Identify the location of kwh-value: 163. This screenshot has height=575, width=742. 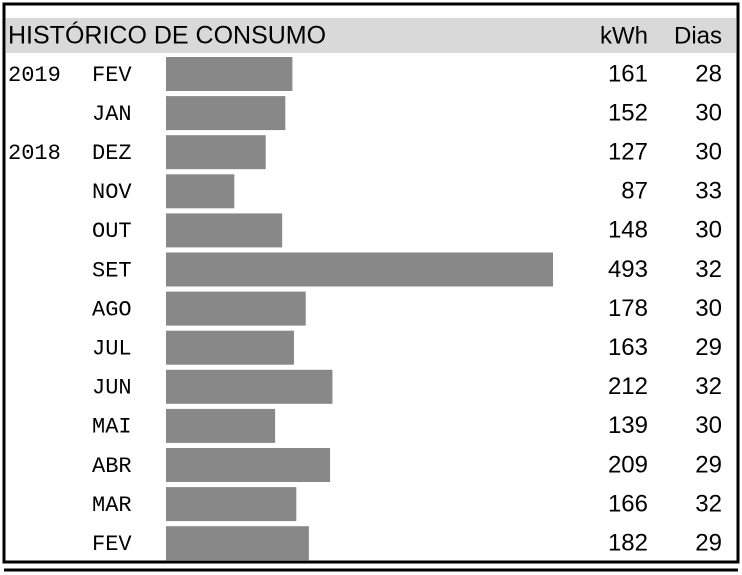
(628, 347).